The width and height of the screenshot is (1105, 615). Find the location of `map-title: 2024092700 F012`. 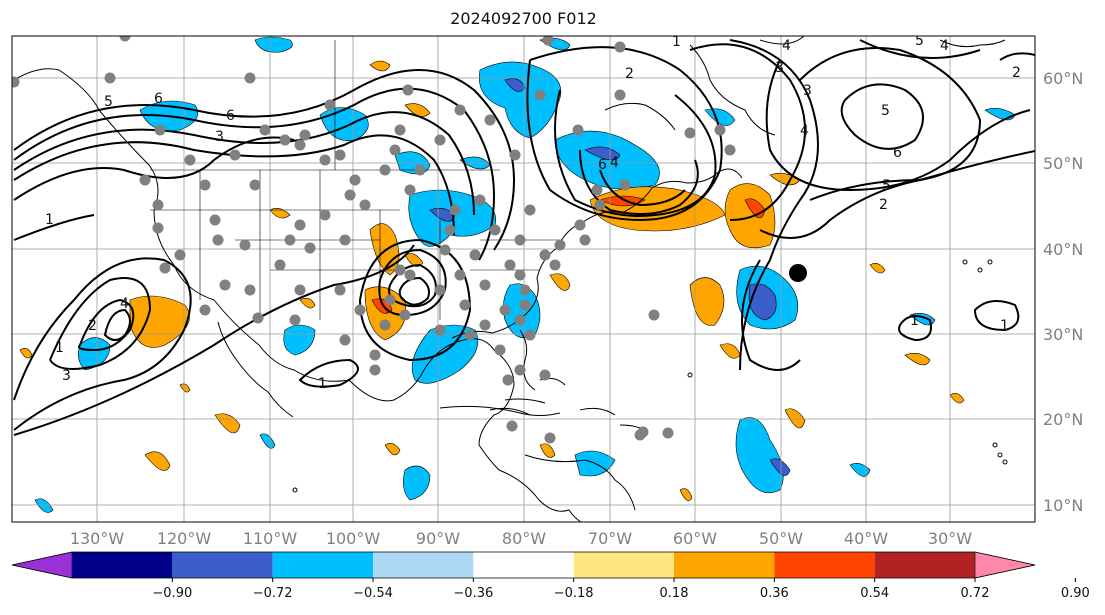

map-title: 2024092700 F012 is located at coordinates (523, 18).